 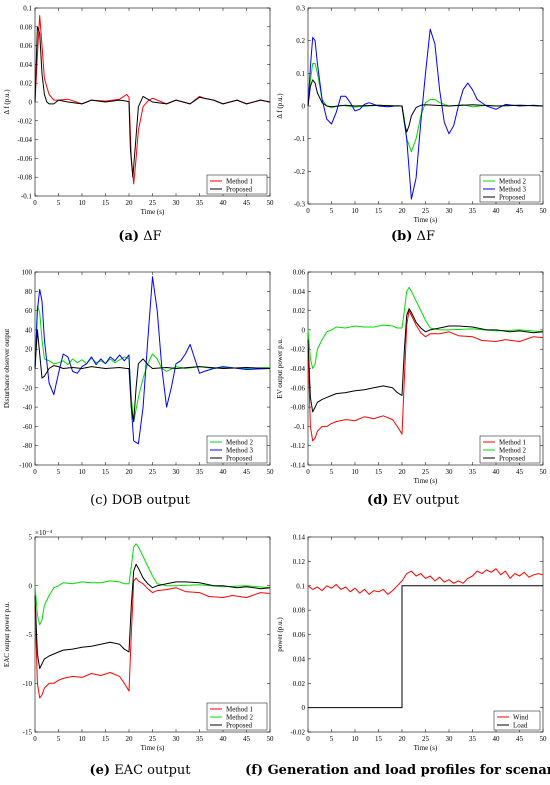 I want to click on legend-entry: Method 3, so click(x=240, y=451).